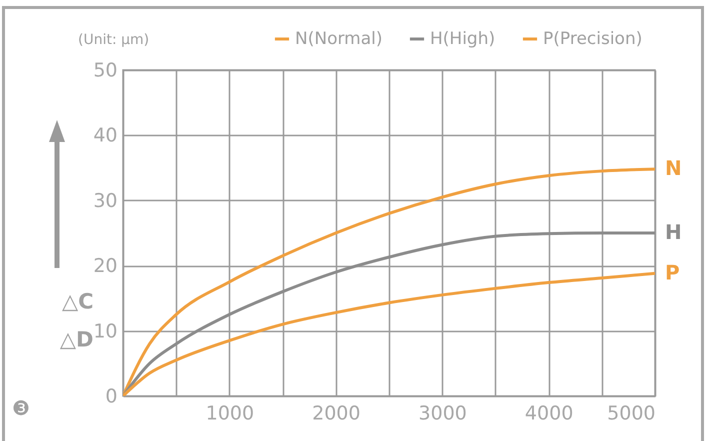 The image size is (709, 441). I want to click on y-tick-label: 40, so click(105, 135).